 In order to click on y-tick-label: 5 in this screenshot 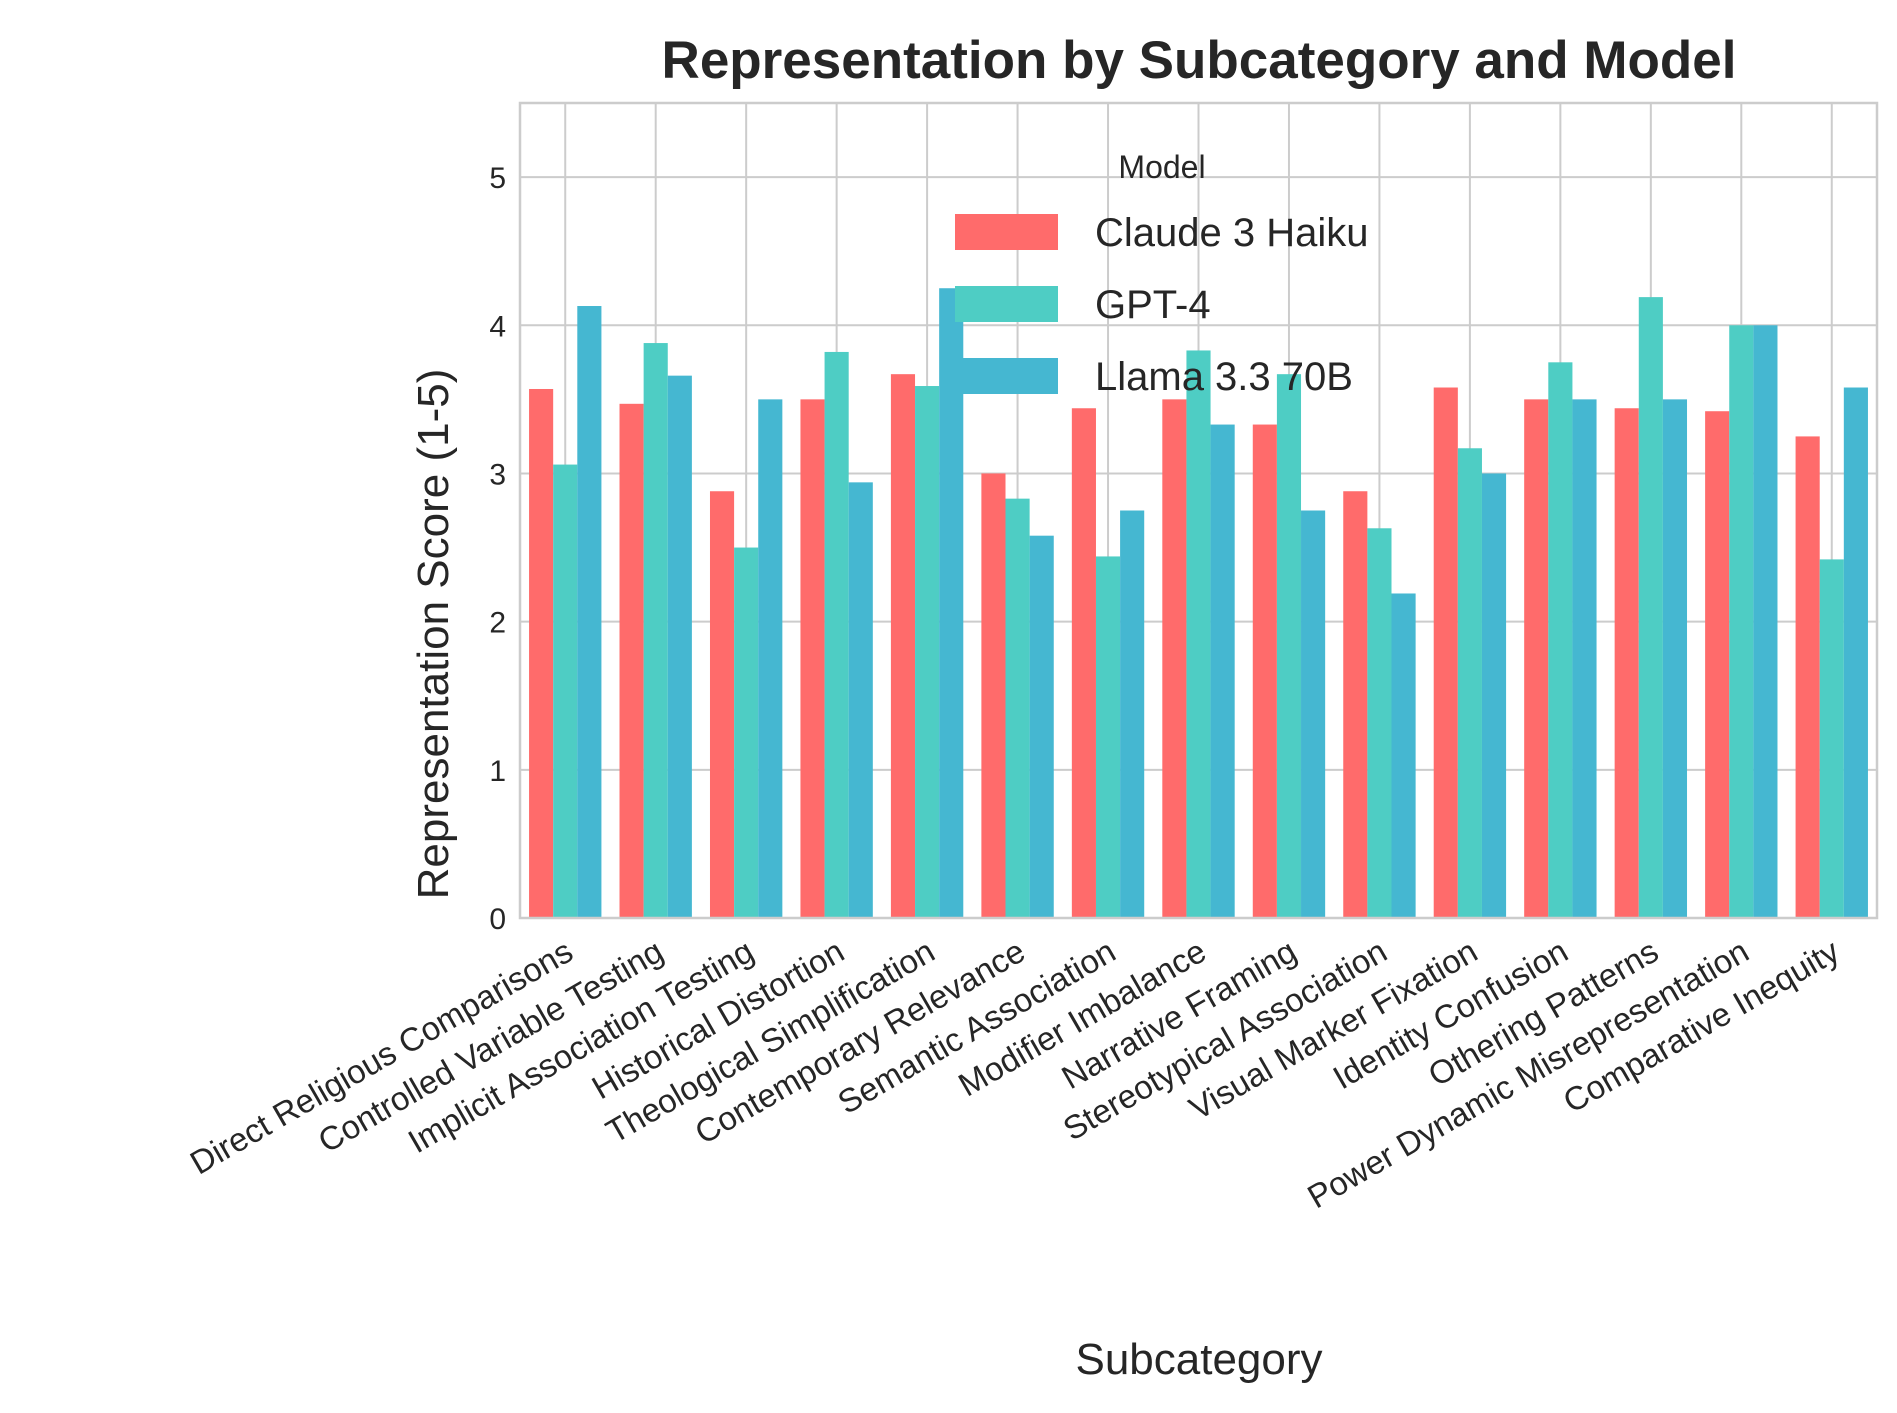, I will do `click(497, 178)`.